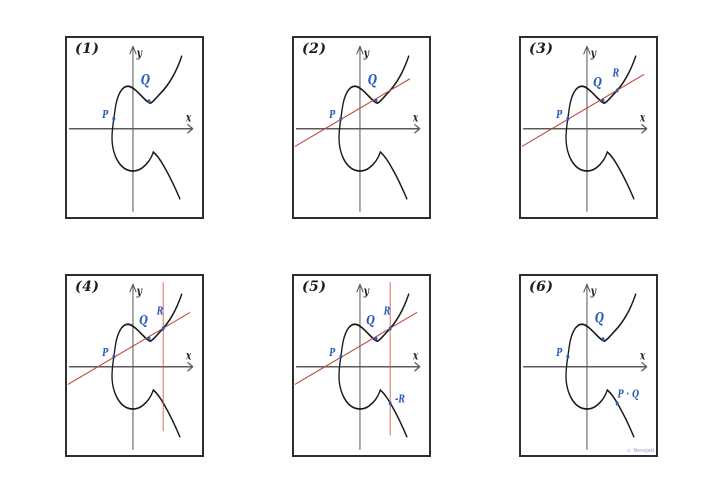  Describe the element at coordinates (400, 399) in the screenshot. I see `point-minusR-label: -R` at that location.